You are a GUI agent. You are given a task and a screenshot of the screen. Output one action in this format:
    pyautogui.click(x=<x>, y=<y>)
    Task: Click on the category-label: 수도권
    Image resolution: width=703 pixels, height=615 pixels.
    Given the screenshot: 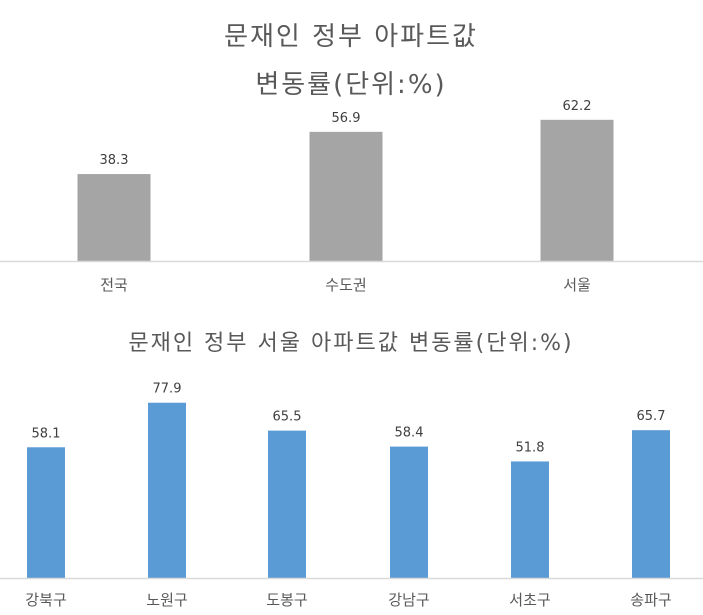 What is the action you would take?
    pyautogui.click(x=345, y=285)
    